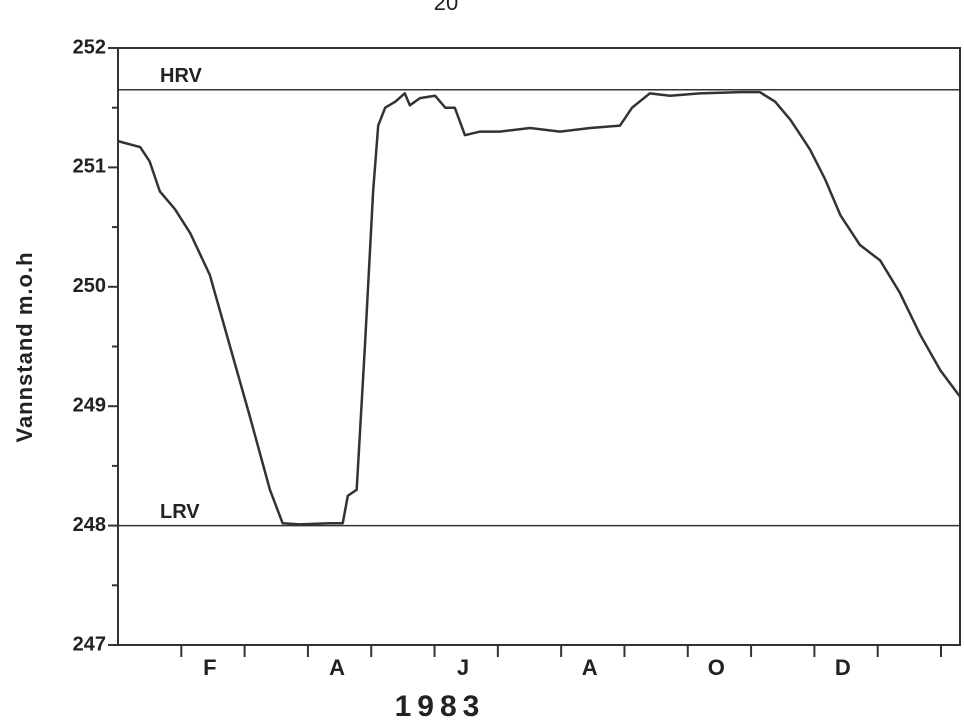 The height and width of the screenshot is (726, 964). I want to click on y-tick-label: 249, so click(89, 405).